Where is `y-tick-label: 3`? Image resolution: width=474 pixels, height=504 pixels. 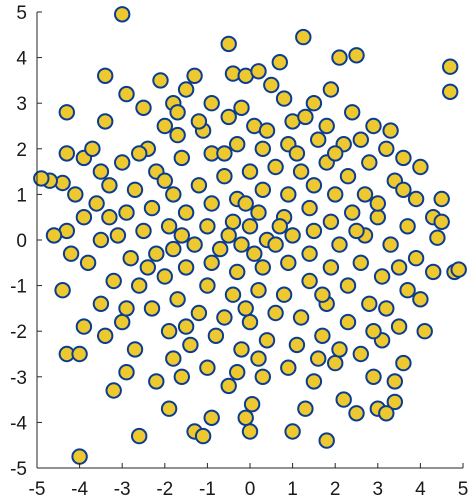 y-tick-label: 3 is located at coordinates (21, 104).